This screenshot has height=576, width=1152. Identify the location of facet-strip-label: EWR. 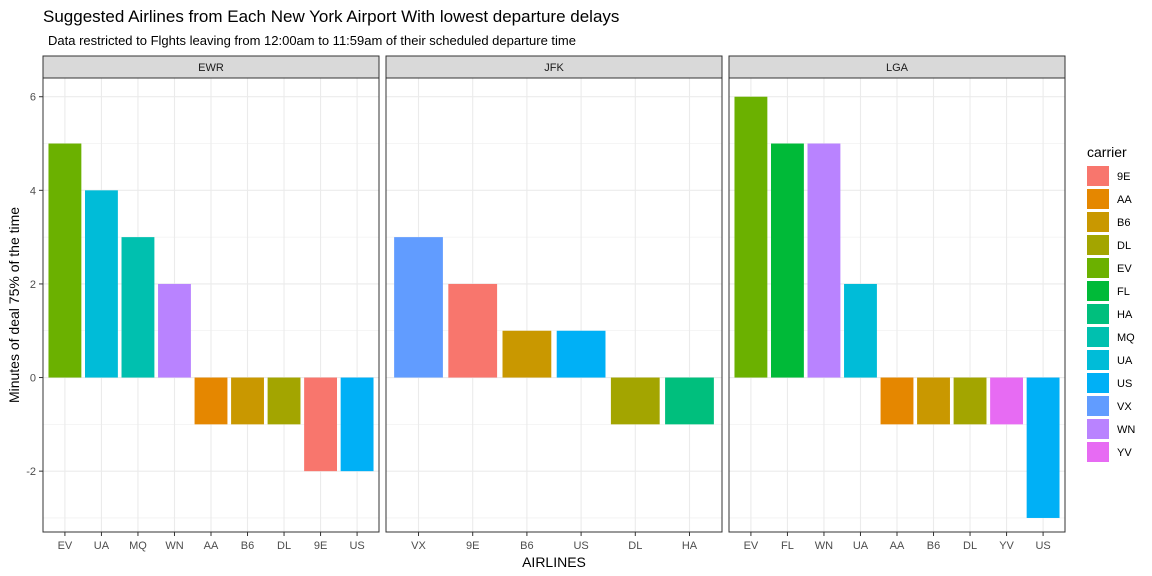
(211, 68).